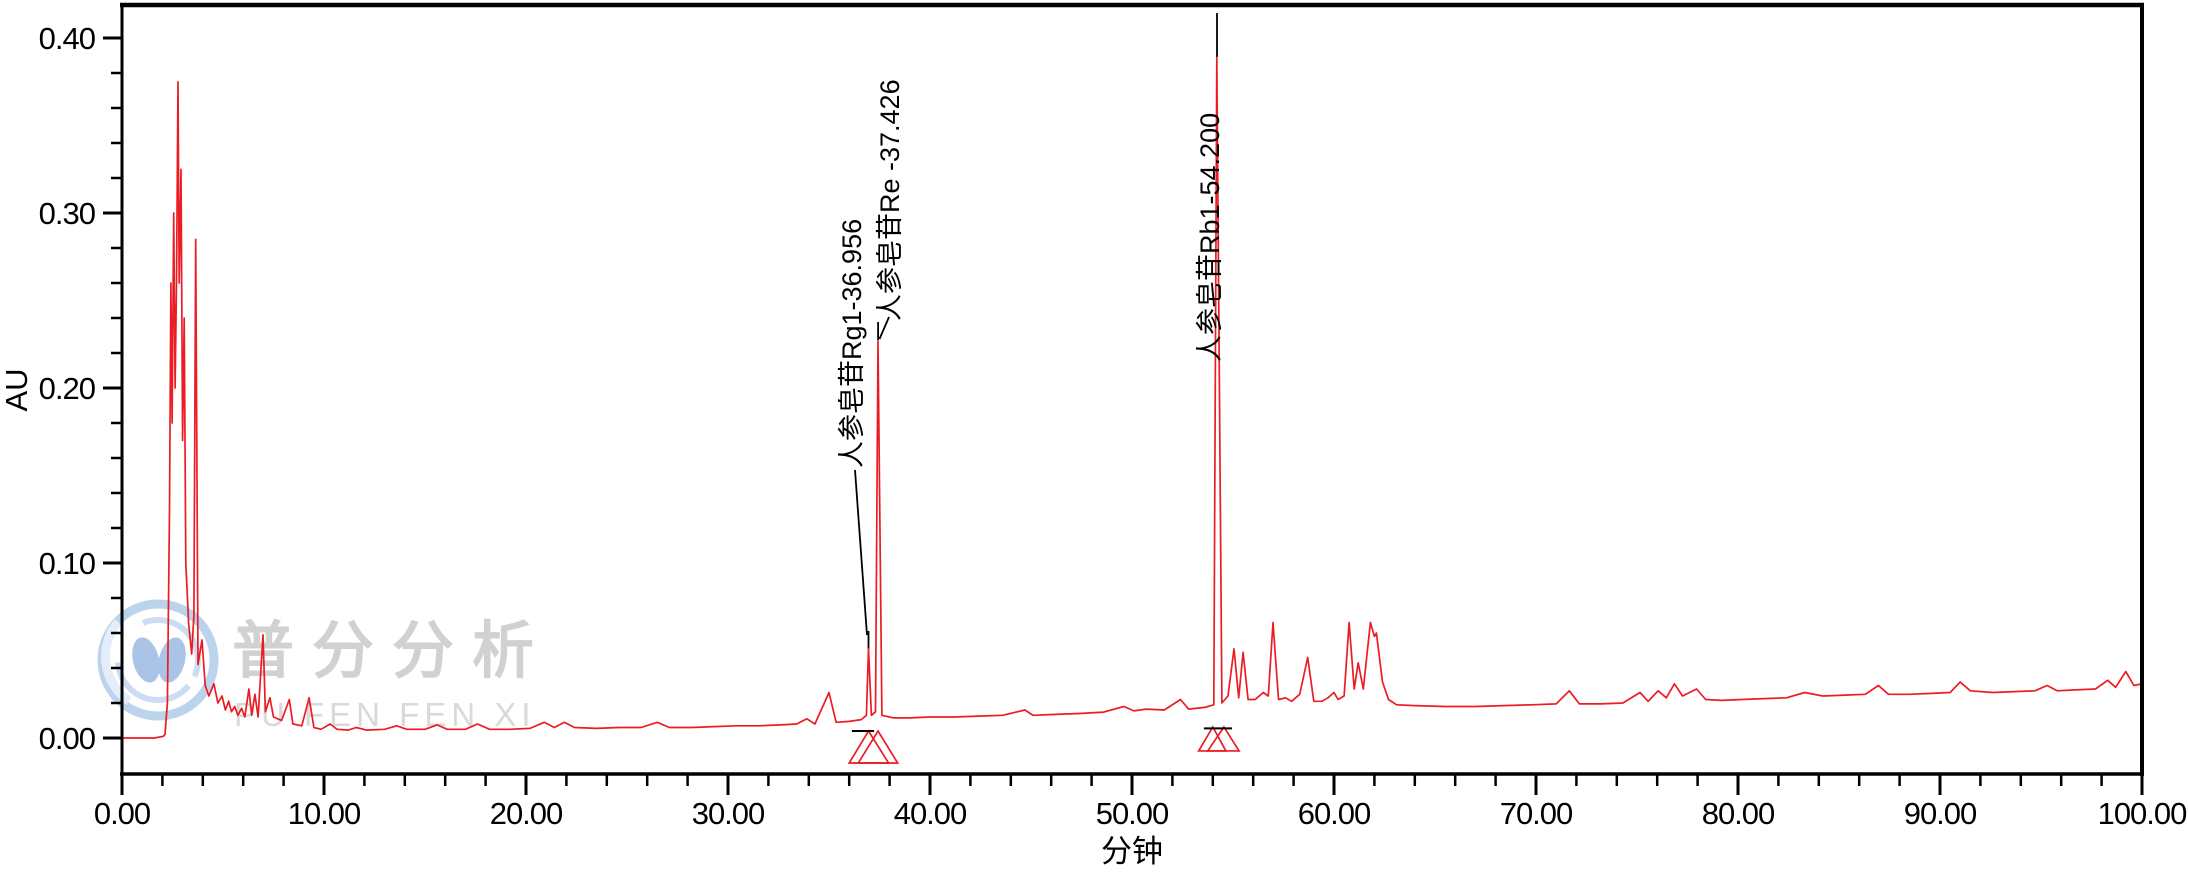 The image size is (2188, 881). Describe the element at coordinates (385, 714) in the screenshot. I see `watermark-text-en: PU FEN FEN XI` at that location.